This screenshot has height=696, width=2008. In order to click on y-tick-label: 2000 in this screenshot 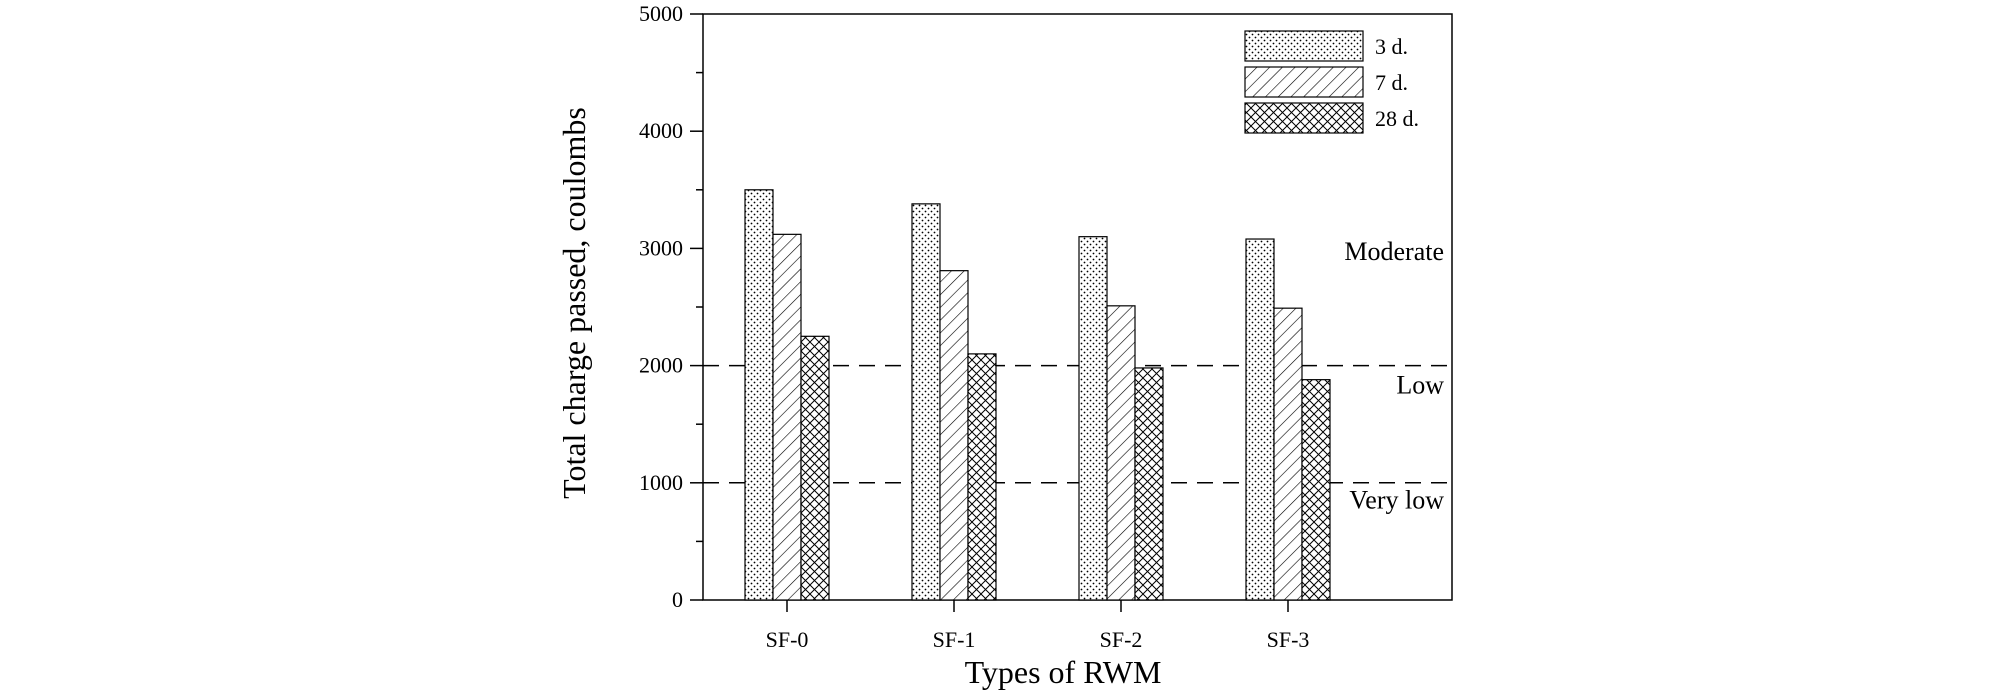, I will do `click(661, 365)`.